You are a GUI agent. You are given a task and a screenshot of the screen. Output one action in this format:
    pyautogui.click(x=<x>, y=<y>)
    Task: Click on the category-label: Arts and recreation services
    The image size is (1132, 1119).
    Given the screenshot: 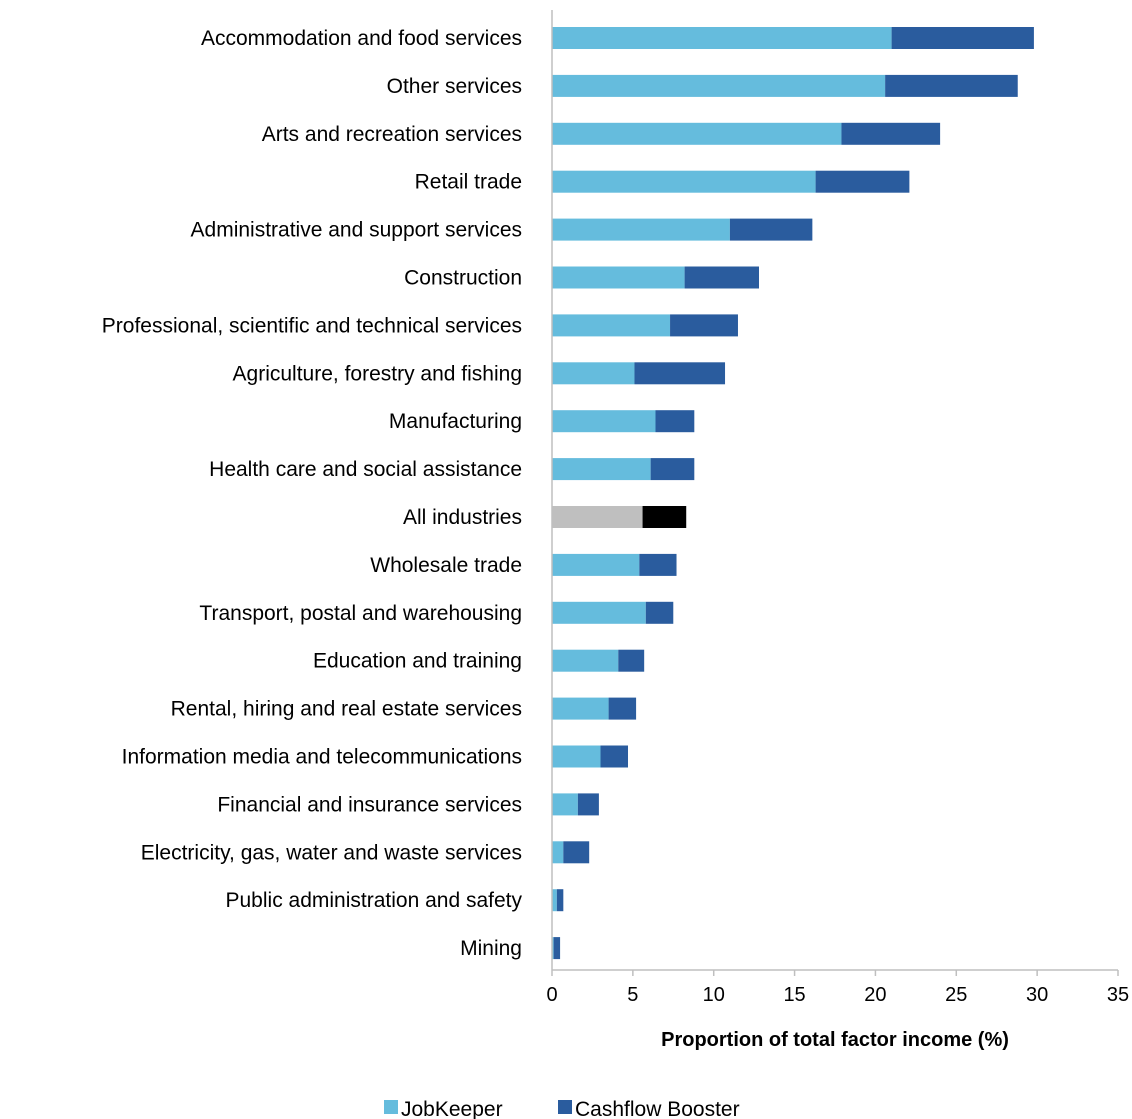 What is the action you would take?
    pyautogui.click(x=392, y=134)
    